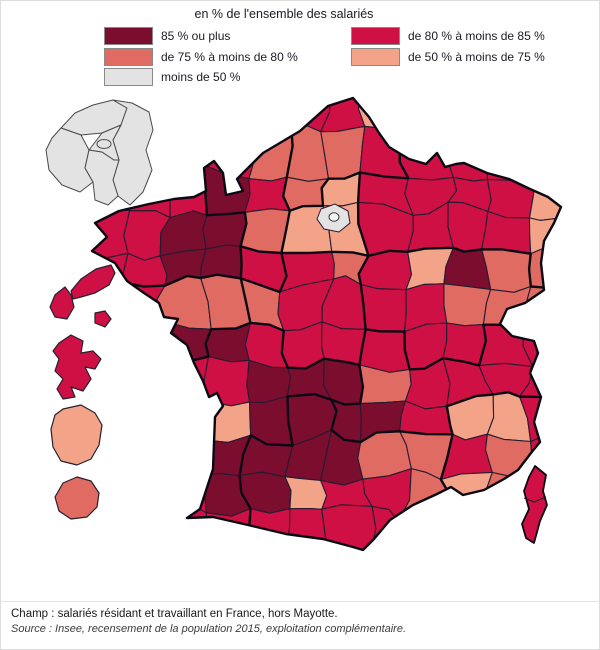  Describe the element at coordinates (534, 504) in the screenshot. I see `corsica` at that location.